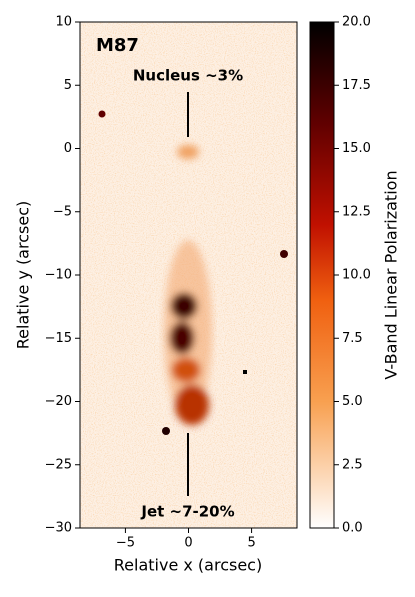 The image size is (415, 597). I want to click on y-tick-label: −20, so click(58, 401).